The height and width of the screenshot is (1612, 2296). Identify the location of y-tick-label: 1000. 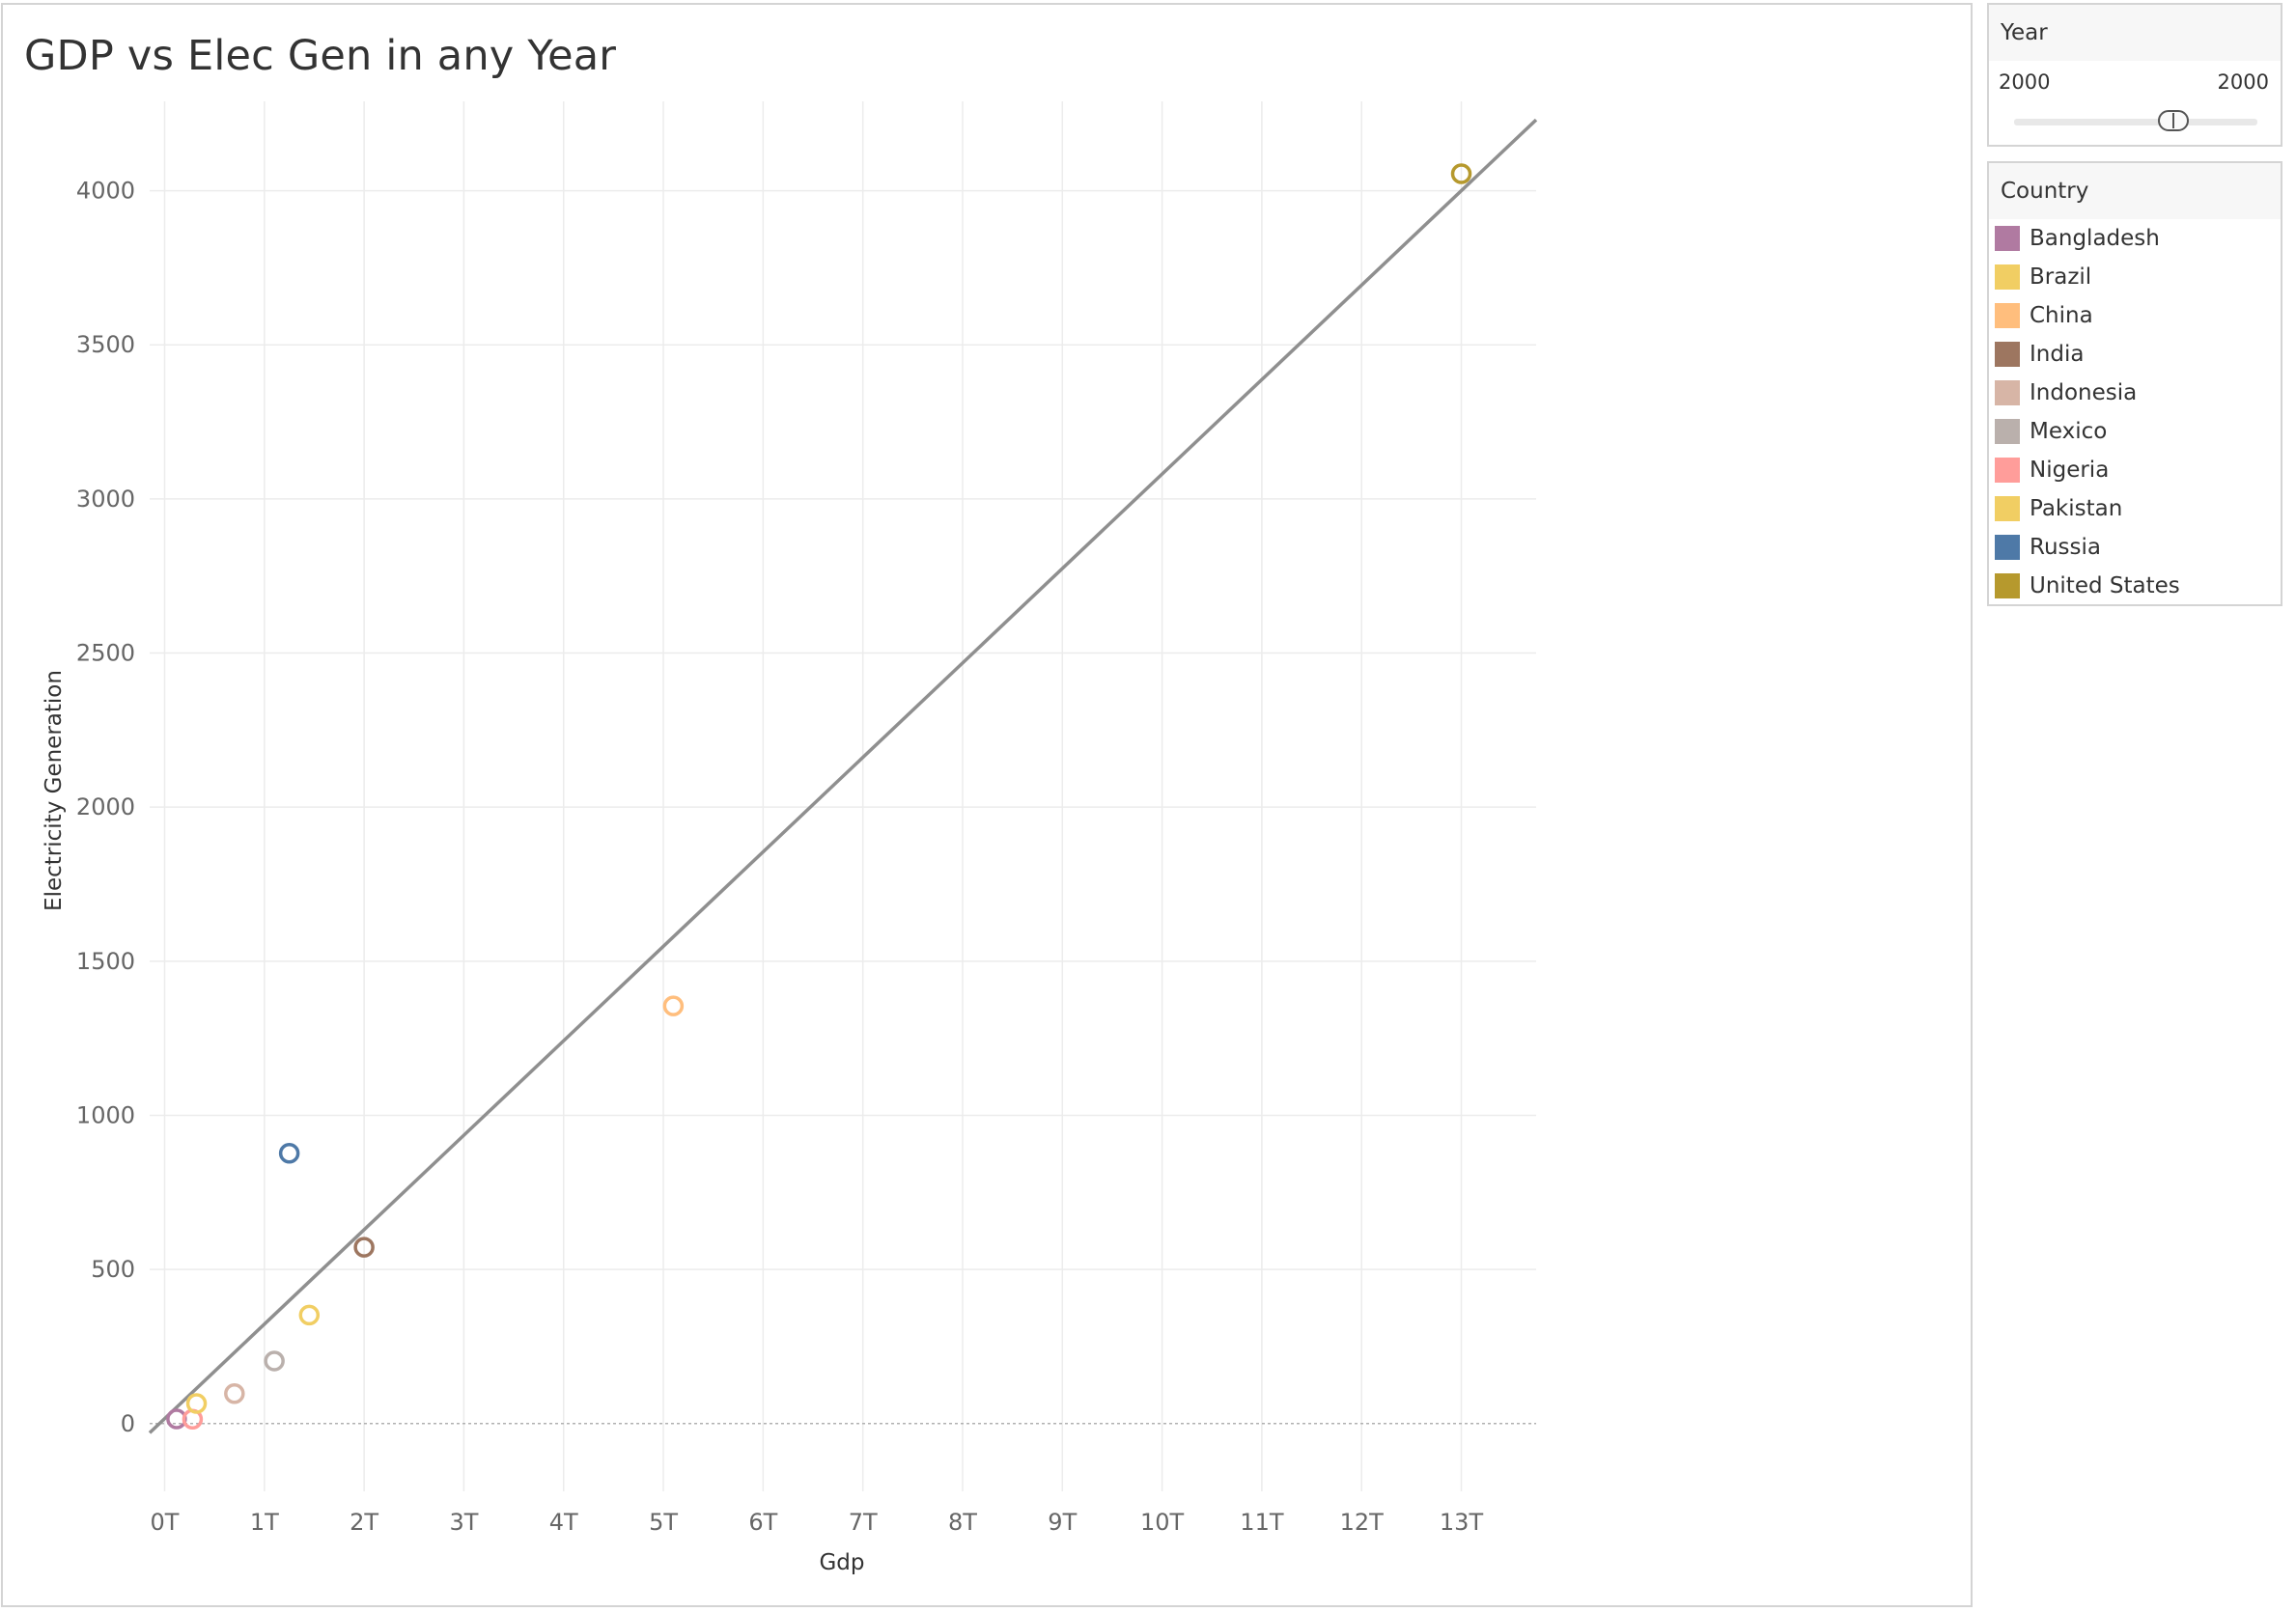
(106, 1114).